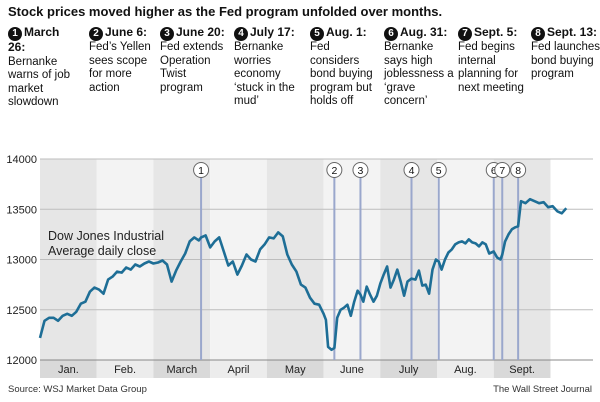 The height and width of the screenshot is (402, 600). Describe the element at coordinates (565, 60) in the screenshot. I see `event-description: Fed launches bond buying program` at that location.